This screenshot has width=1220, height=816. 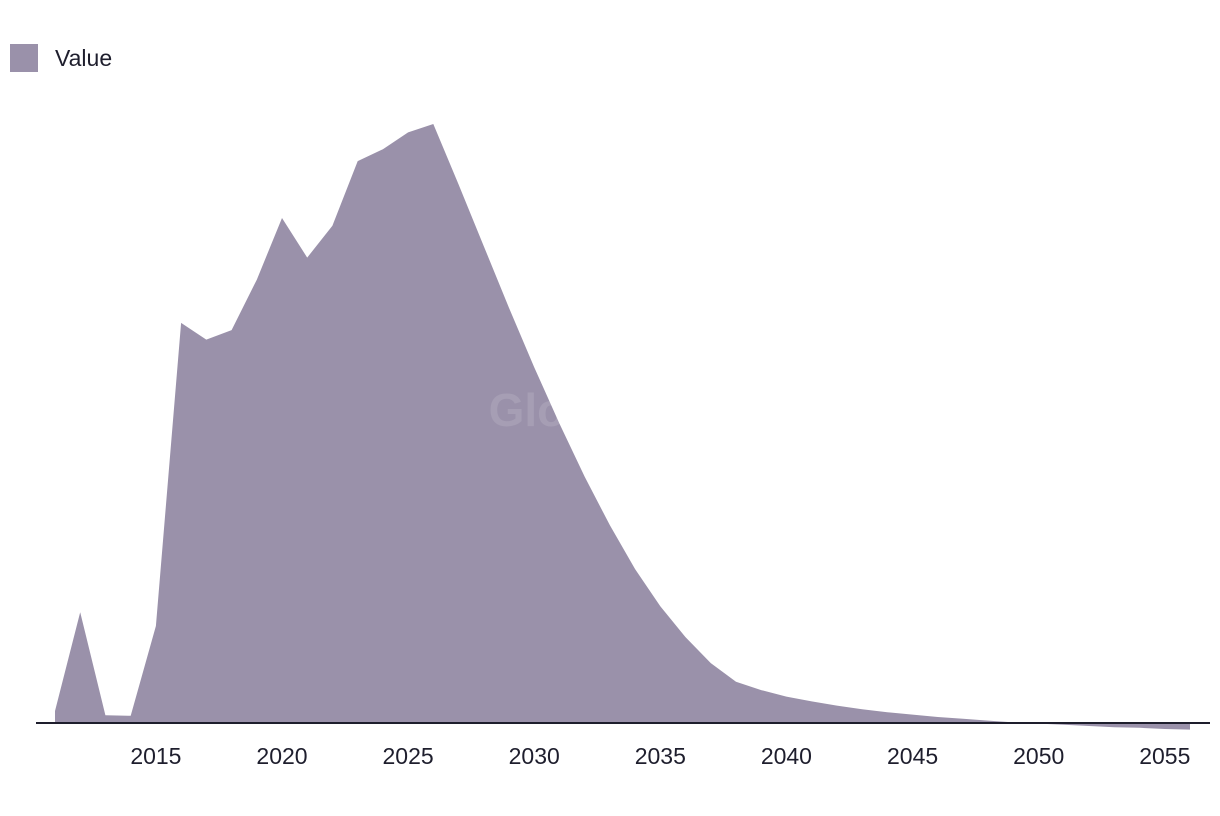 What do you see at coordinates (484, 246) in the screenshot?
I see `data-point-2028` at bounding box center [484, 246].